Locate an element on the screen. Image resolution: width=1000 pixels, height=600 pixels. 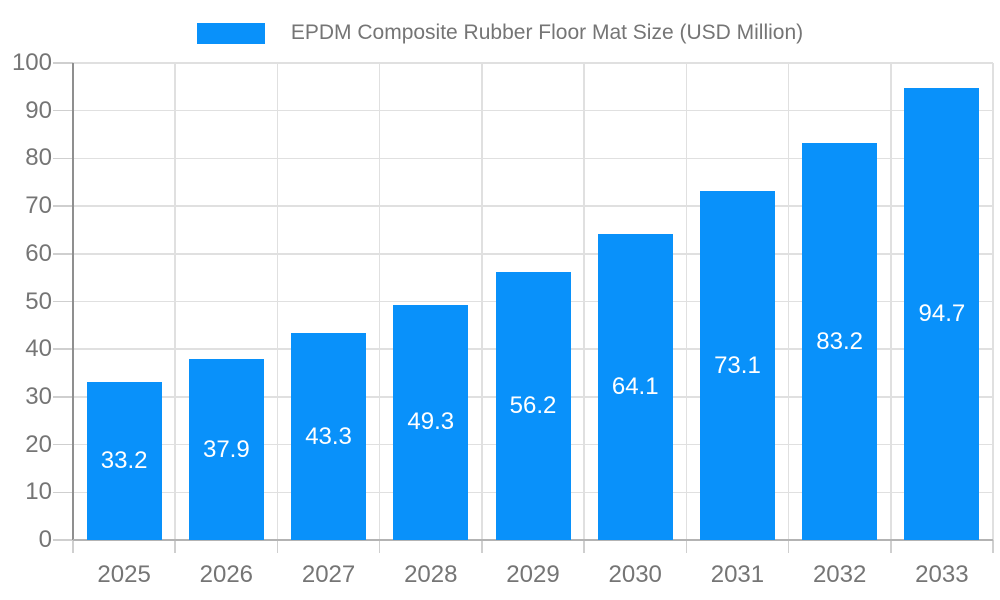
bar-value-label: 83.2 is located at coordinates (840, 341).